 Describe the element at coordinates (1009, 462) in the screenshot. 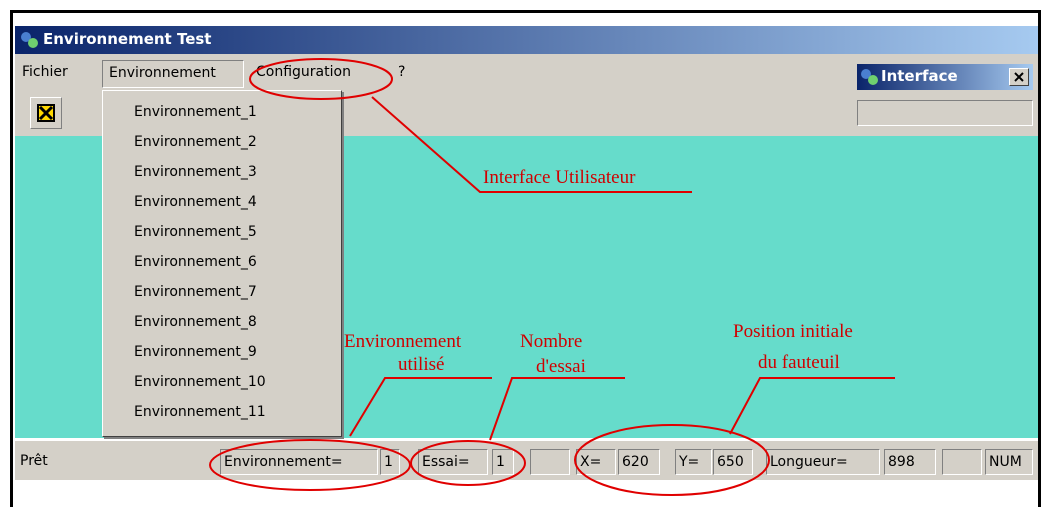

I see `status-field: NUM` at that location.